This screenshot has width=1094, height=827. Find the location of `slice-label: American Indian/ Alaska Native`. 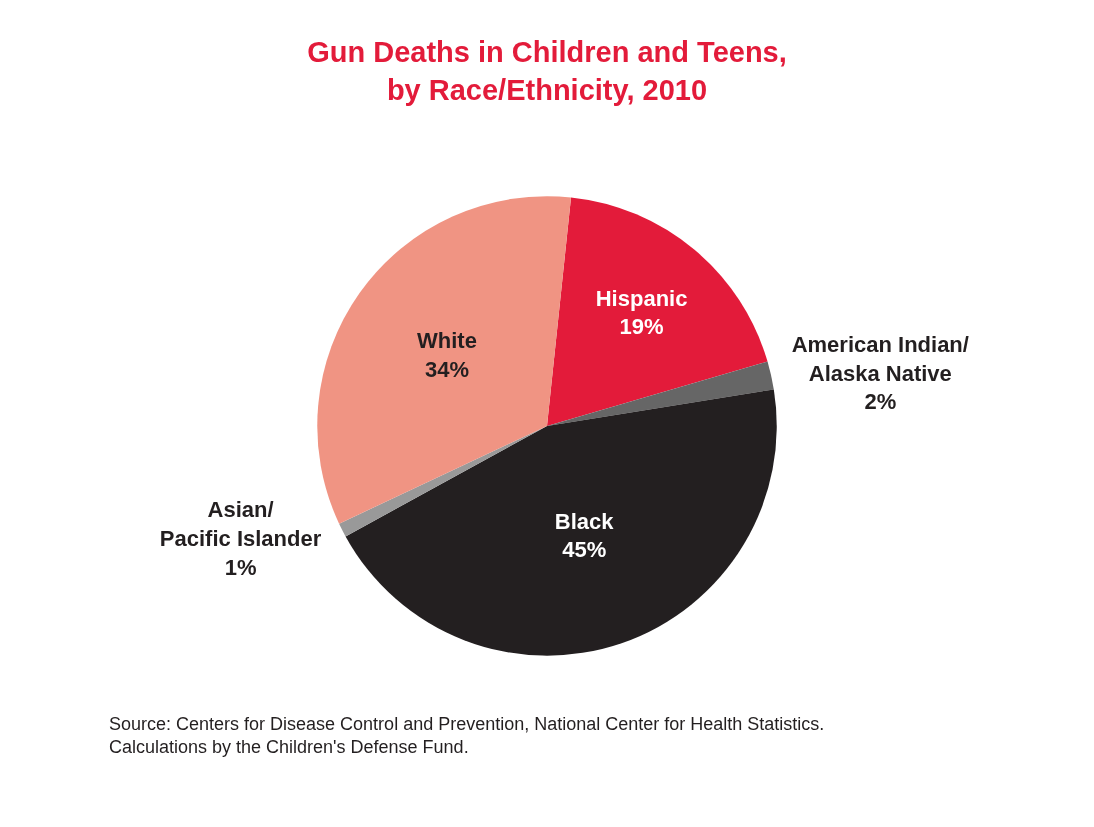

slice-label: American Indian/ Alaska Native is located at coordinates (880, 359).